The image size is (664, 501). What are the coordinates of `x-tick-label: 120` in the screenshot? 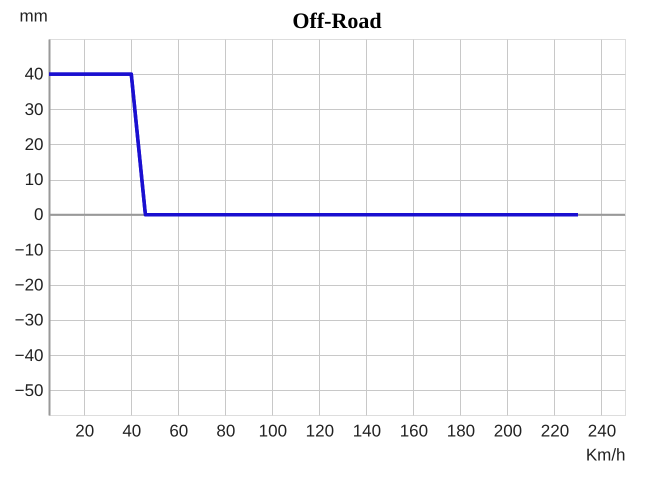 It's located at (320, 431).